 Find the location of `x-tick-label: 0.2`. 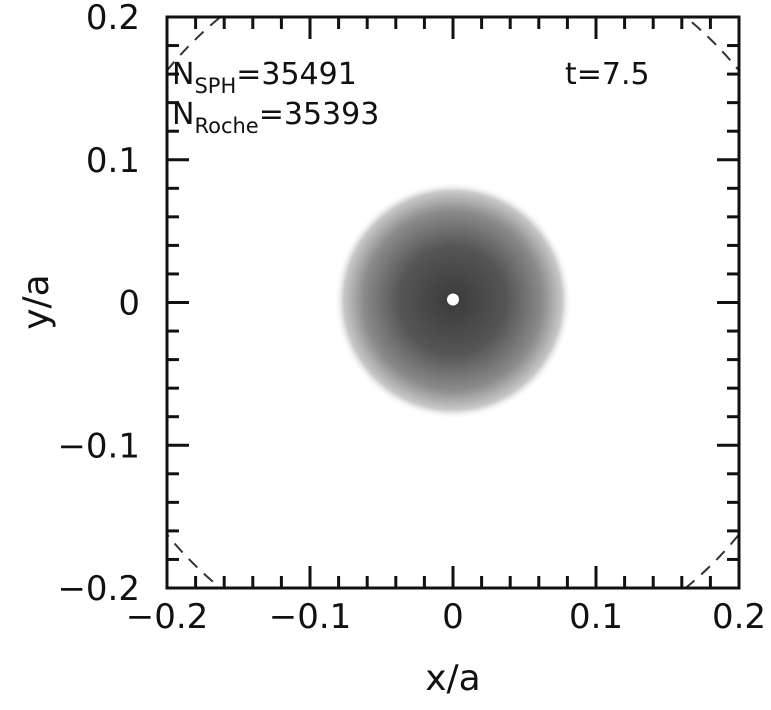

x-tick-label: 0.2 is located at coordinates (739, 617).